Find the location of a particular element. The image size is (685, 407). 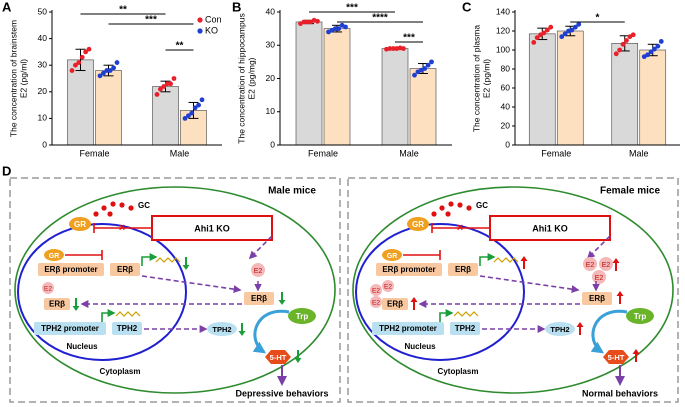

cytoplasm-label: Cytoplasm is located at coordinates (120, 371).